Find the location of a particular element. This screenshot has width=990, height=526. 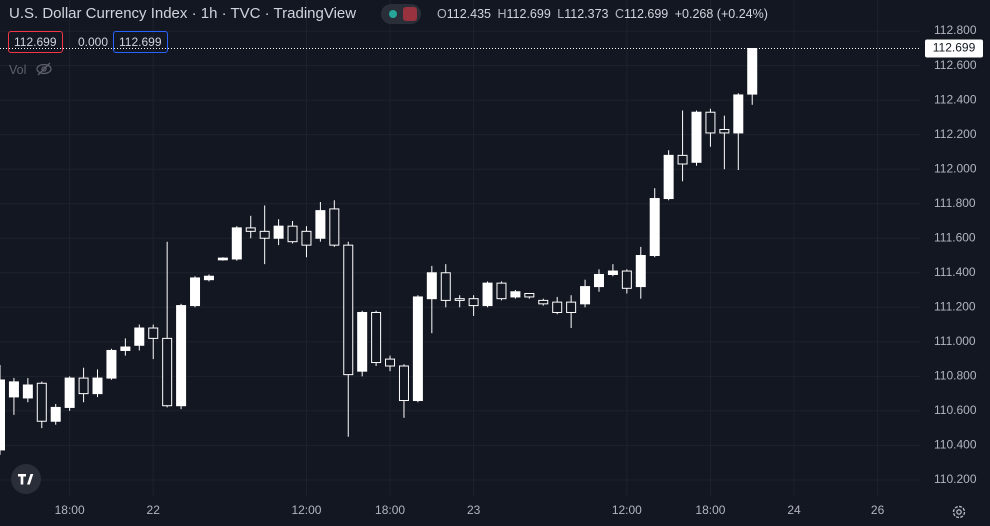

spread: 0.000 is located at coordinates (93, 42).